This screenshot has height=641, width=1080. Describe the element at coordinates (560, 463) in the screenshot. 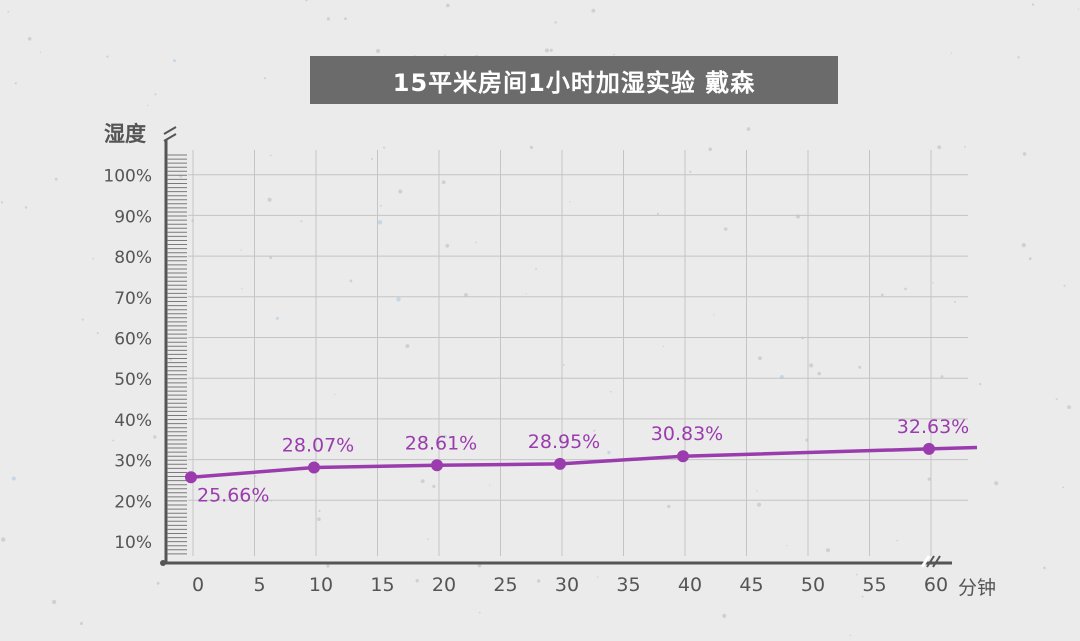

I see `data-points` at that location.